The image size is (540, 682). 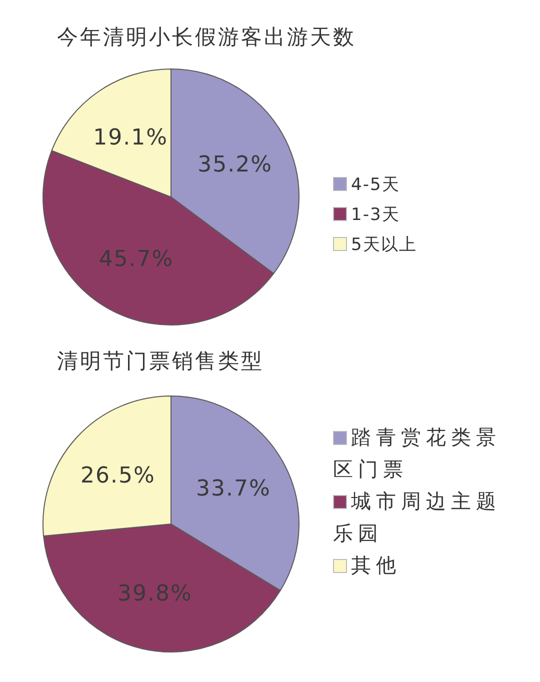 What do you see at coordinates (417, 453) in the screenshot?
I see `legend-label: 踏青赏花类景区门票` at bounding box center [417, 453].